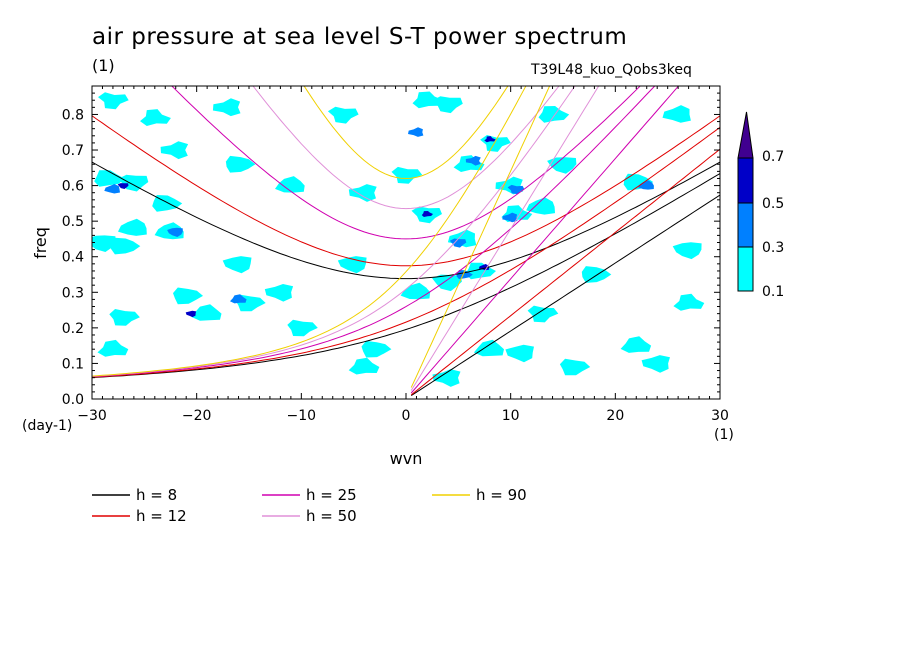  What do you see at coordinates (773, 204) in the screenshot?
I see `colorbar-label: 0.5` at bounding box center [773, 204].